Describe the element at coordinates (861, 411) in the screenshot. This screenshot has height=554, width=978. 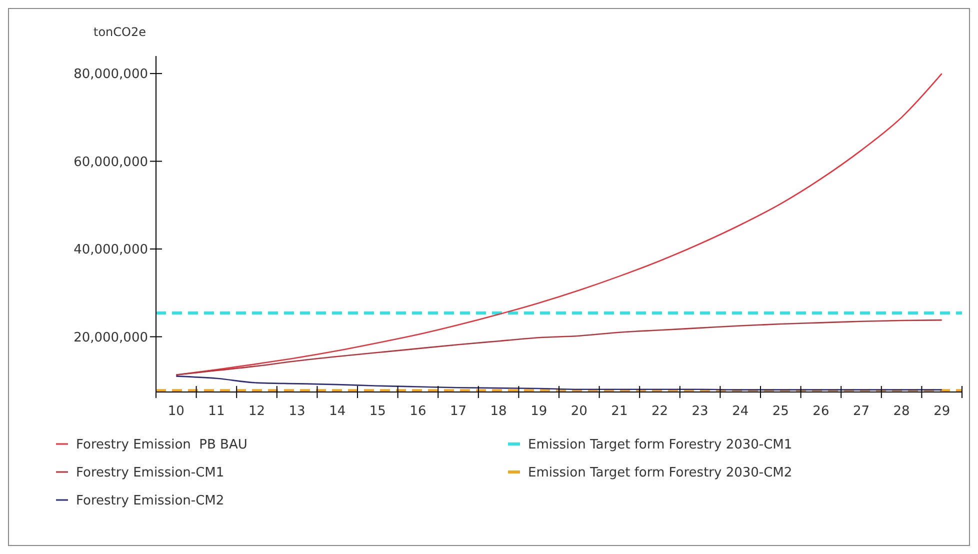
I see `x-tick-label: 27` at that location.